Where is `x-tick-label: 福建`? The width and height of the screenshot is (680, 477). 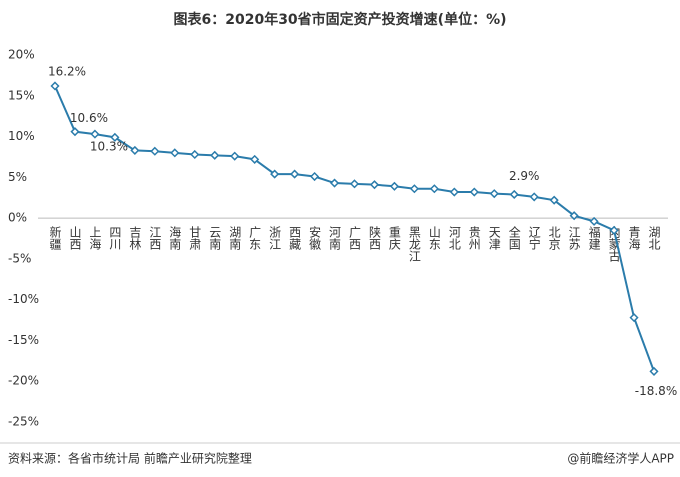 x-tick-label: 福建 is located at coordinates (594, 238).